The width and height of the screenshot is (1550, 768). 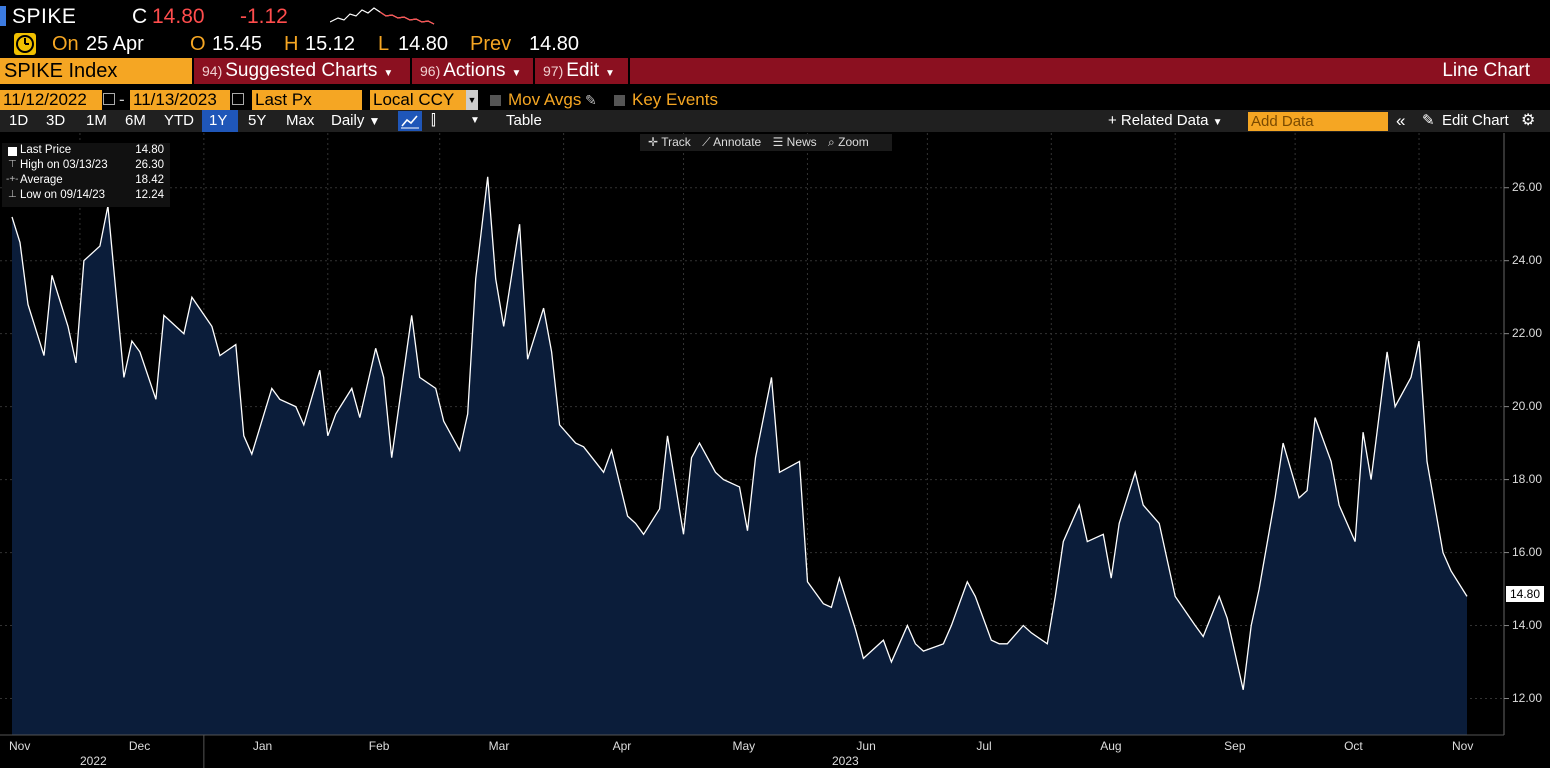 I want to click on close-label: C, so click(x=140, y=16).